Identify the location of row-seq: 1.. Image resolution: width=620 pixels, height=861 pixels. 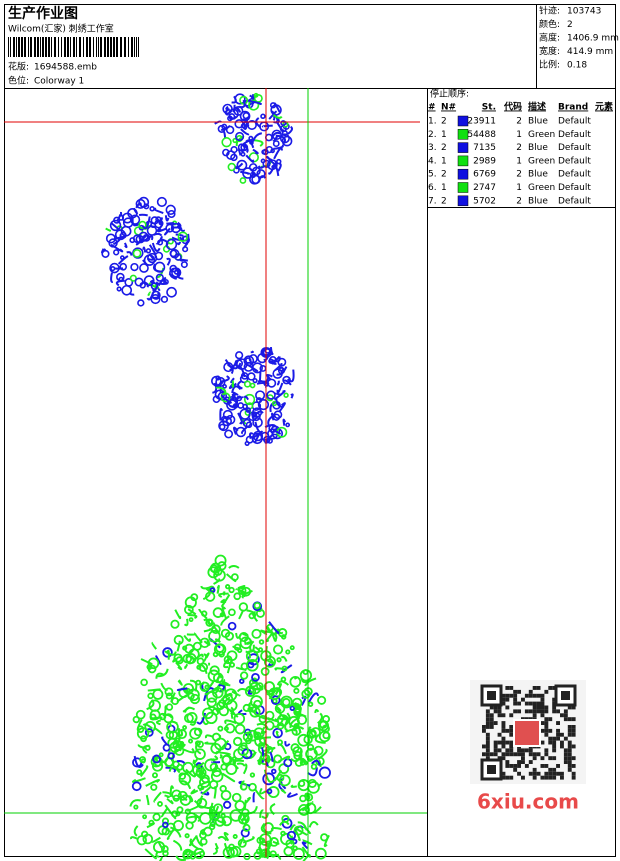
(432, 122).